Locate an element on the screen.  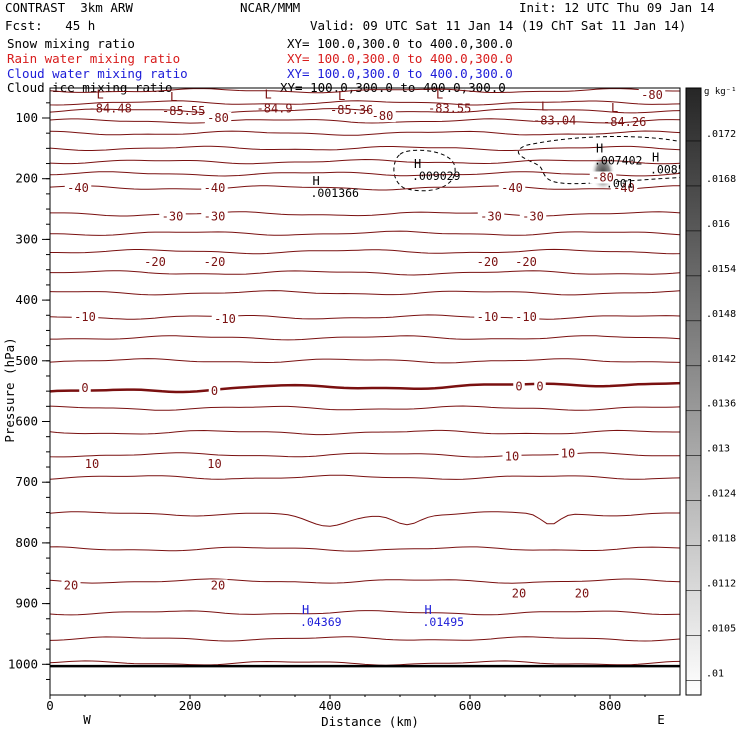
y-tick-label: 700 is located at coordinates (26, 481).